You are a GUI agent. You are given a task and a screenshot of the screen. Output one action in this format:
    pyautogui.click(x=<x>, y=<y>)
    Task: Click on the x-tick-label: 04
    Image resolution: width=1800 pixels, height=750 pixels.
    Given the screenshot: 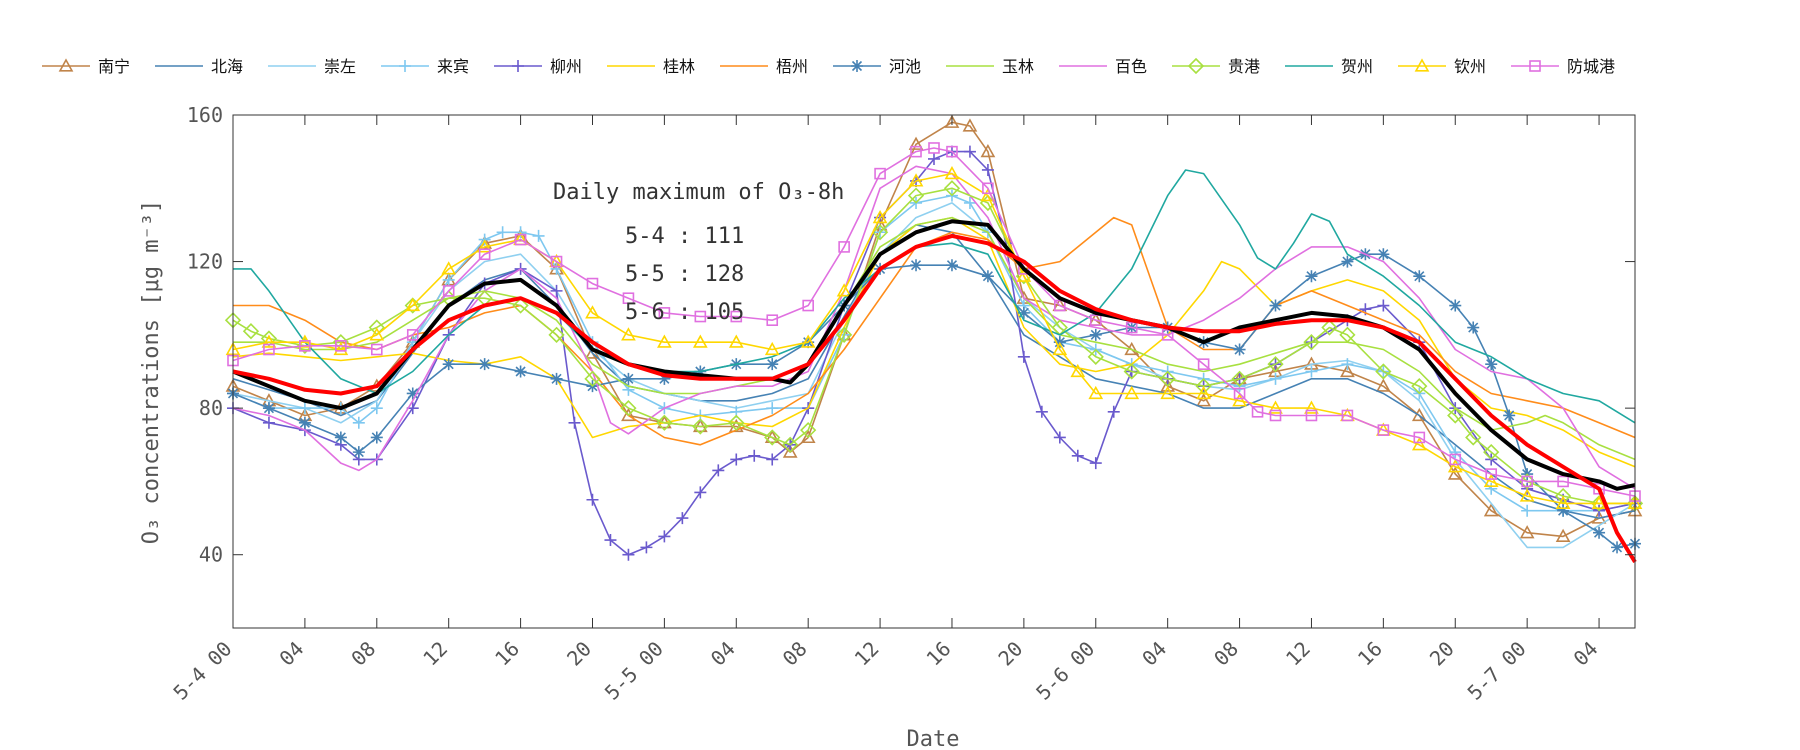 What is the action you would take?
    pyautogui.click(x=1586, y=654)
    